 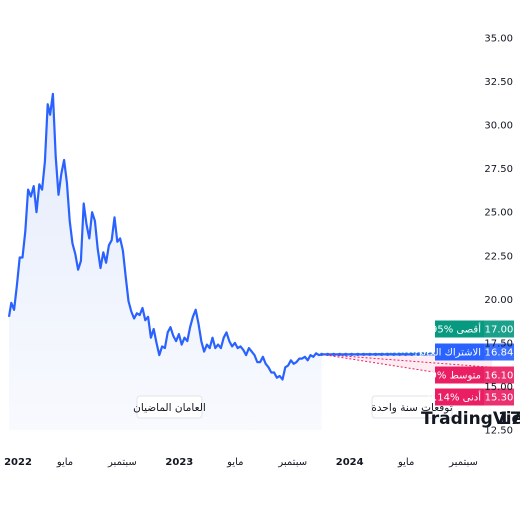 I want to click on target-tag-average: −4.39% متوسط 16.10, so click(x=460, y=375).